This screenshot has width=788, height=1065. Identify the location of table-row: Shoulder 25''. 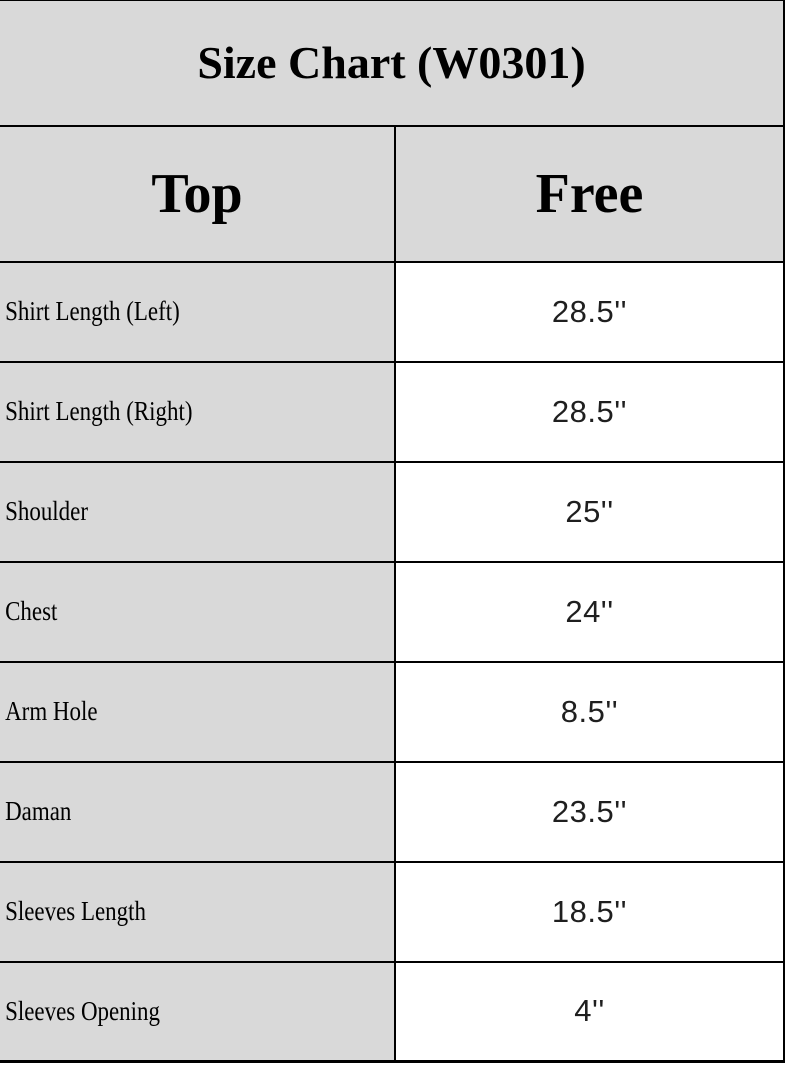
(392, 511).